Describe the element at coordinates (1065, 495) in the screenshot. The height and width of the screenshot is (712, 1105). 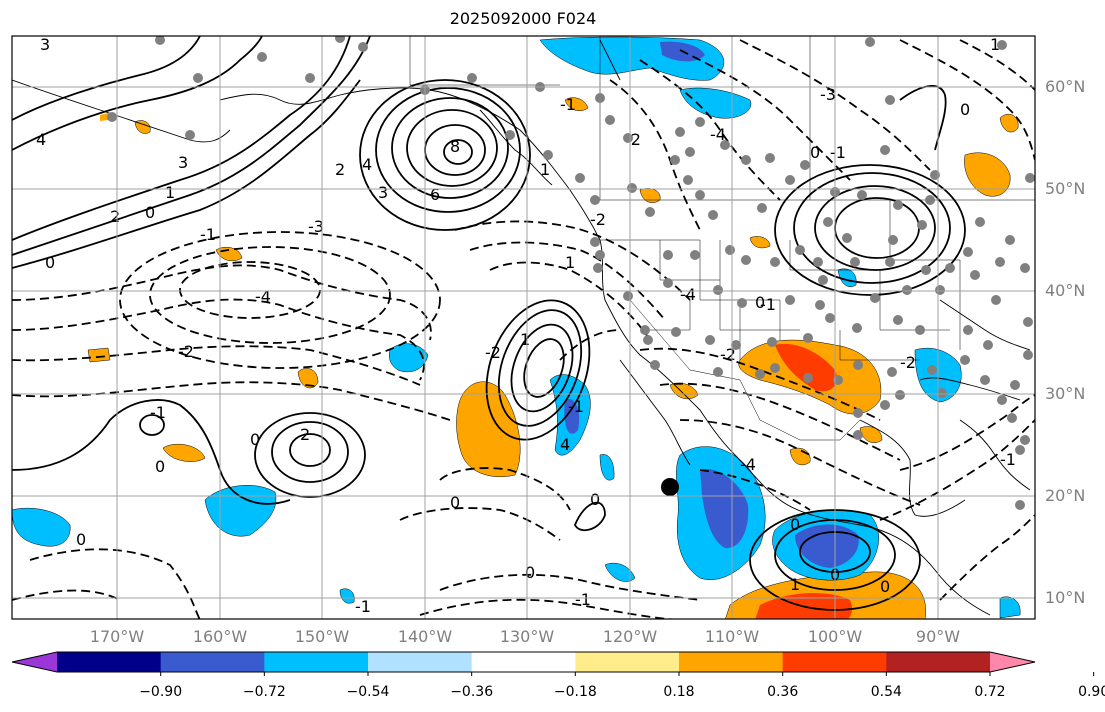
I see `lat-label: 20°N` at that location.